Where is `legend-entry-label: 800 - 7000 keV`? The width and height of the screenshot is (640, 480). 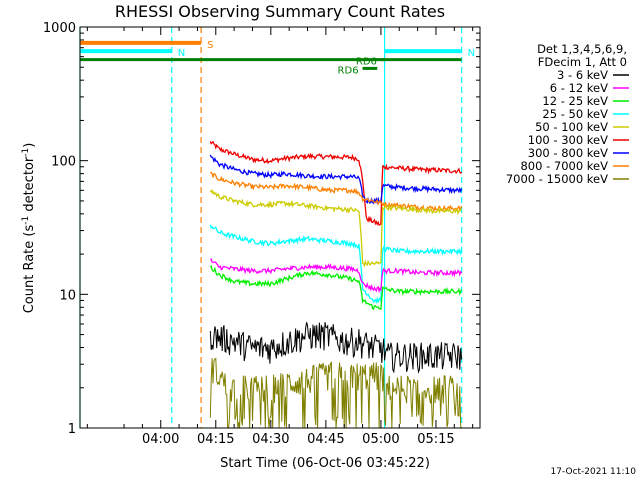 legend-entry-label: 800 - 7000 keV is located at coordinates (564, 166).